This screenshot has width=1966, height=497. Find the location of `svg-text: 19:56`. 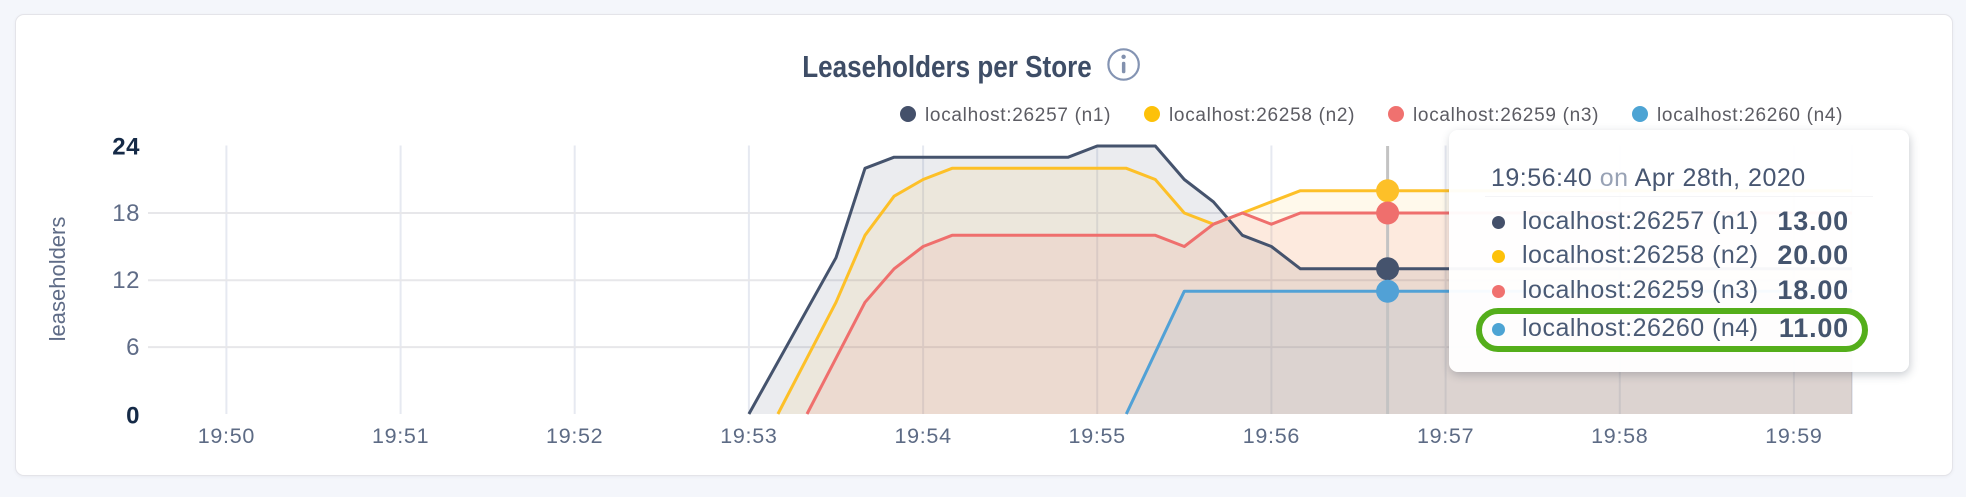

svg-text: 19:56 is located at coordinates (1271, 436).